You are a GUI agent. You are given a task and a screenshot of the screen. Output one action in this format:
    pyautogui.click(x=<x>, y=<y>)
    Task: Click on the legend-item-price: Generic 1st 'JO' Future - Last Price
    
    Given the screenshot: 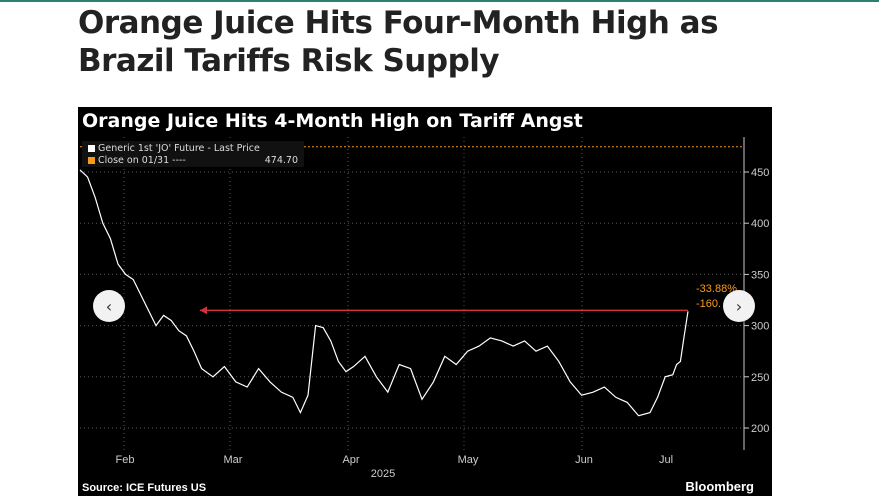 What is the action you would take?
    pyautogui.click(x=193, y=148)
    